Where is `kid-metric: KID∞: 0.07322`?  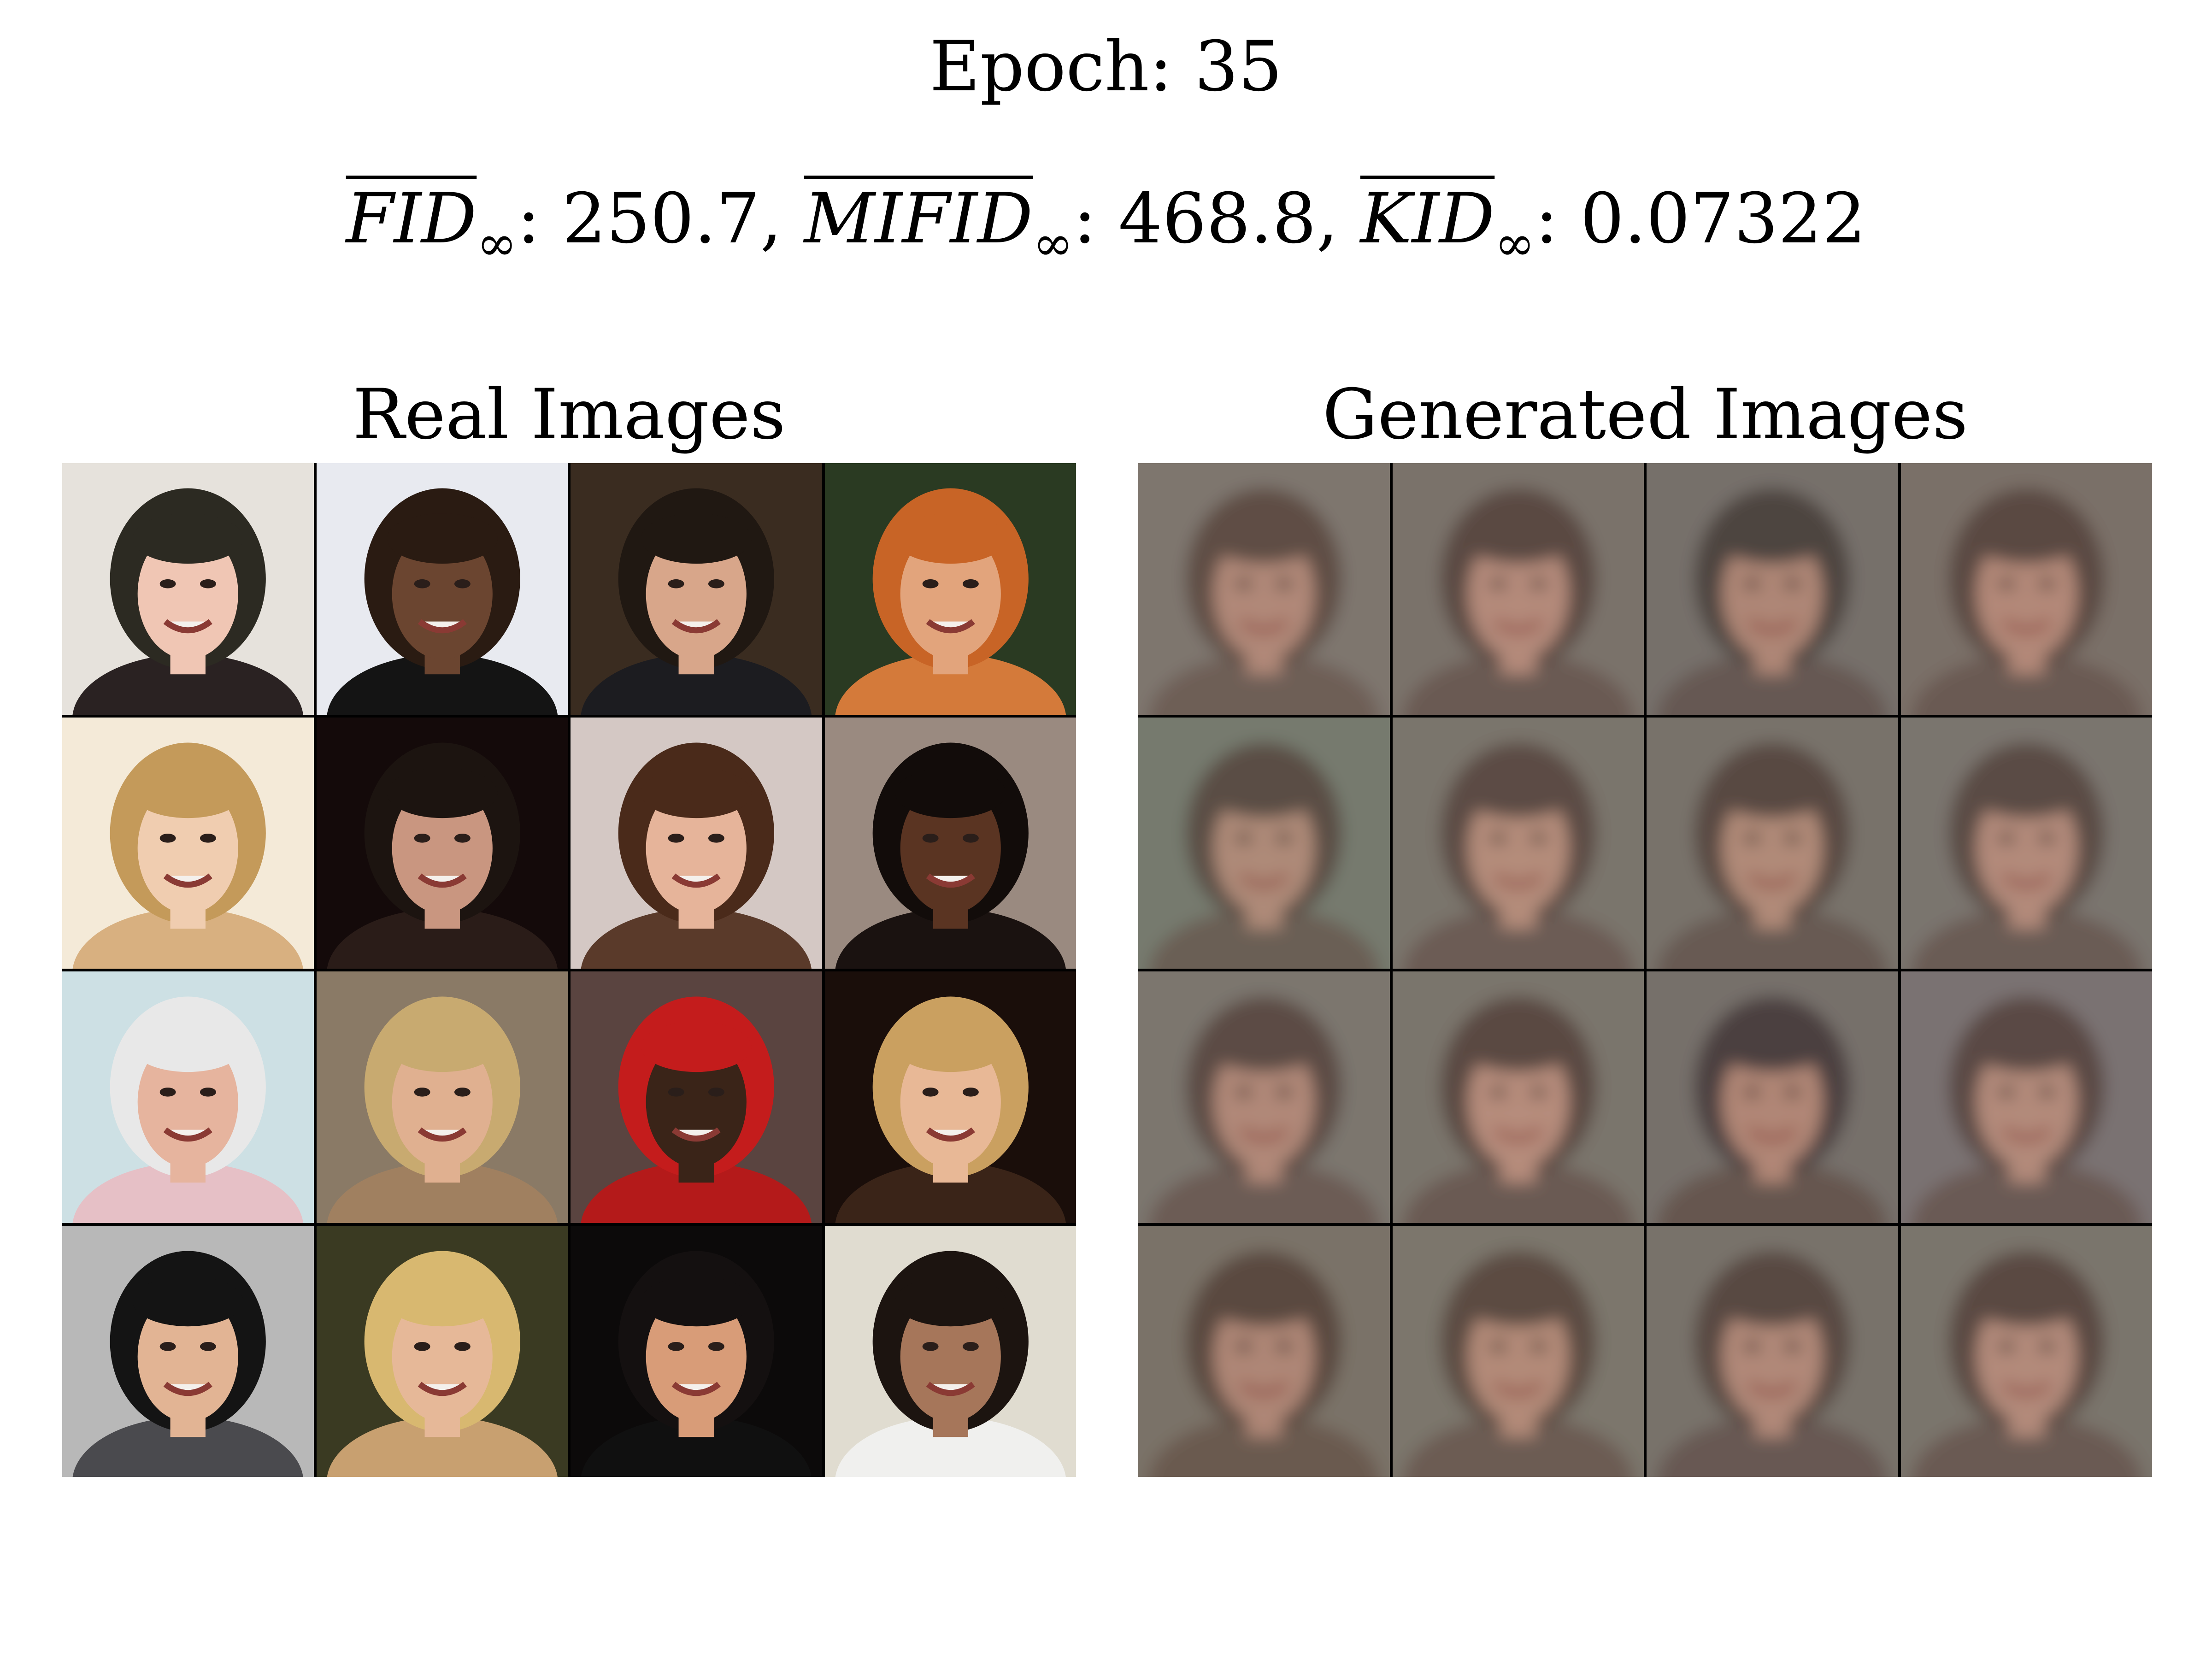 kid-metric: KID∞: 0.07322 is located at coordinates (1613, 225).